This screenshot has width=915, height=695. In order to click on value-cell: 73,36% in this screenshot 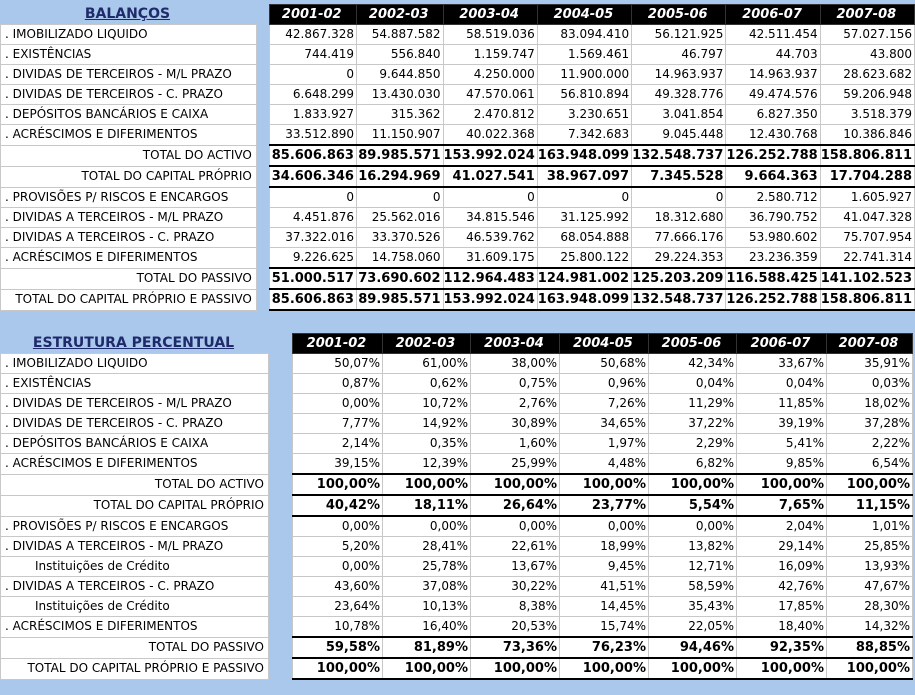, I will do `click(515, 647)`.